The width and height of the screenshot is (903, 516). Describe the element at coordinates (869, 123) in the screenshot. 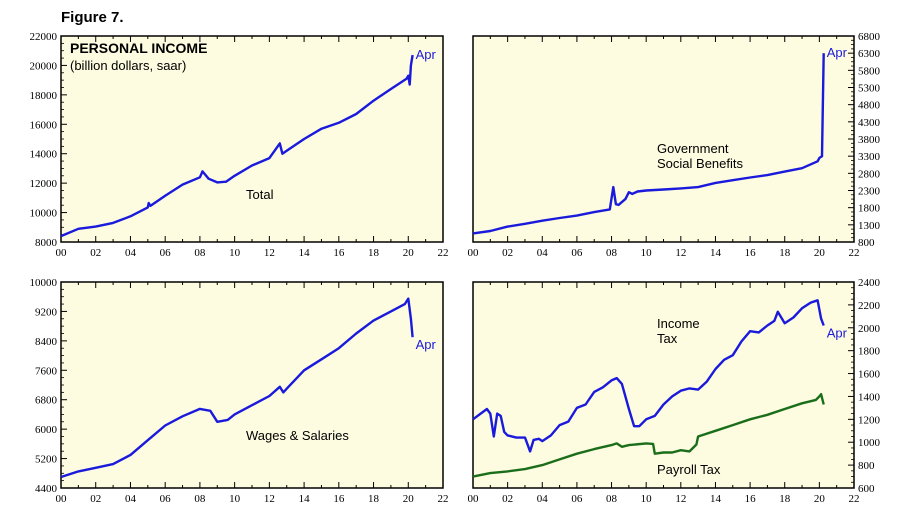

I see `y-tick-label: 4300` at that location.